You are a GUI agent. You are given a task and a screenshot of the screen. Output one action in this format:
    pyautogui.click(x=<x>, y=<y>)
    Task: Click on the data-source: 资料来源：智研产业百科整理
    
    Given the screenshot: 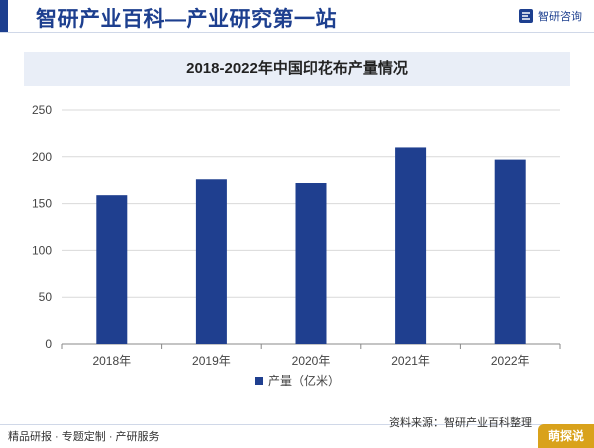 What is the action you would take?
    pyautogui.click(x=460, y=423)
    